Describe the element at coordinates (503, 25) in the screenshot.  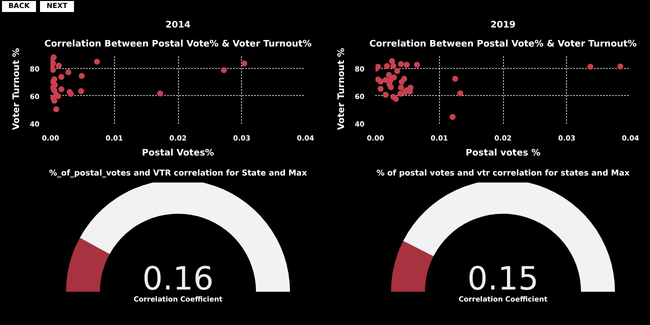
I see `chart-title: 2019` at that location.